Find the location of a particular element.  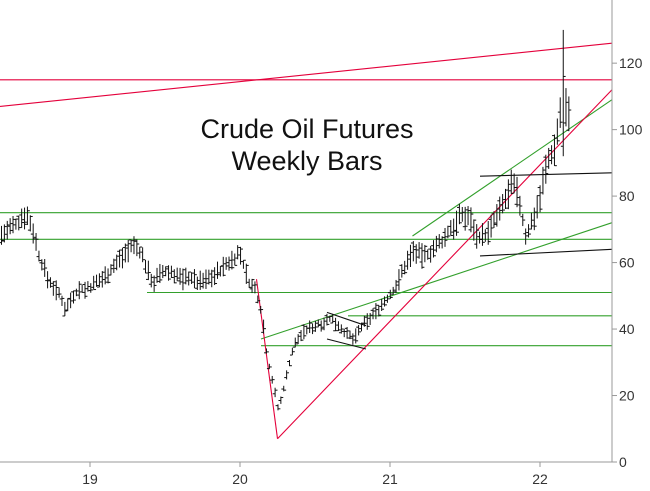

x-axis-ticks: 19 20 21 22 is located at coordinates (315, 474).